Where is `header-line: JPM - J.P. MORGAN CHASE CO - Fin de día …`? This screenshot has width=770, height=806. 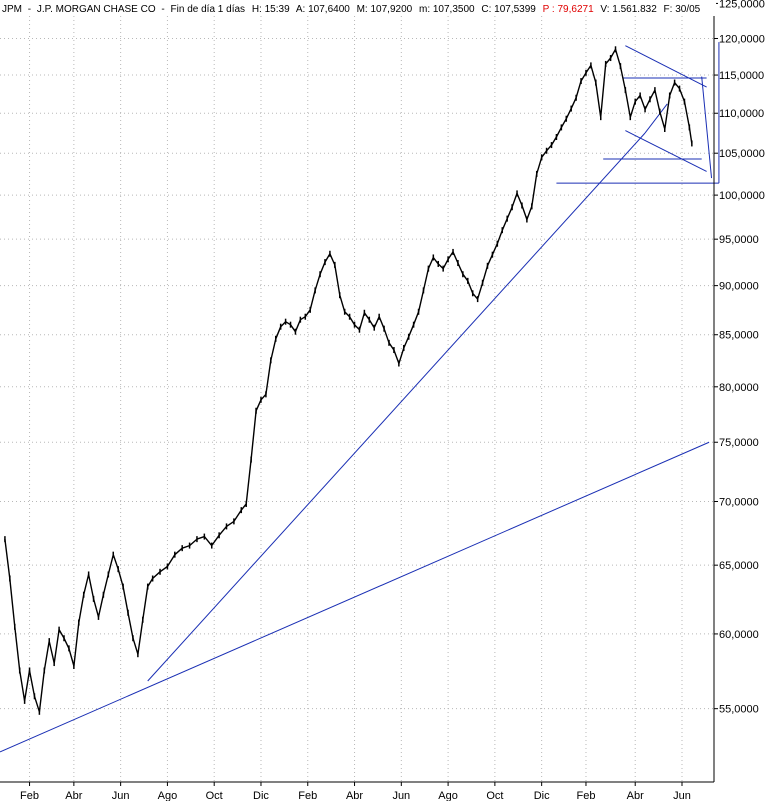
header-line: JPM - J.P. MORGAN CHASE CO - Fin de día … is located at coordinates (351, 9).